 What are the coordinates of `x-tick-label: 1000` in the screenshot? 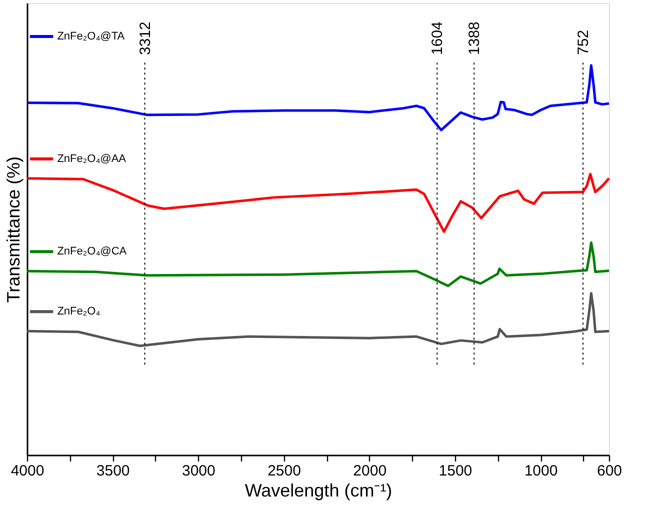 It's located at (541, 471).